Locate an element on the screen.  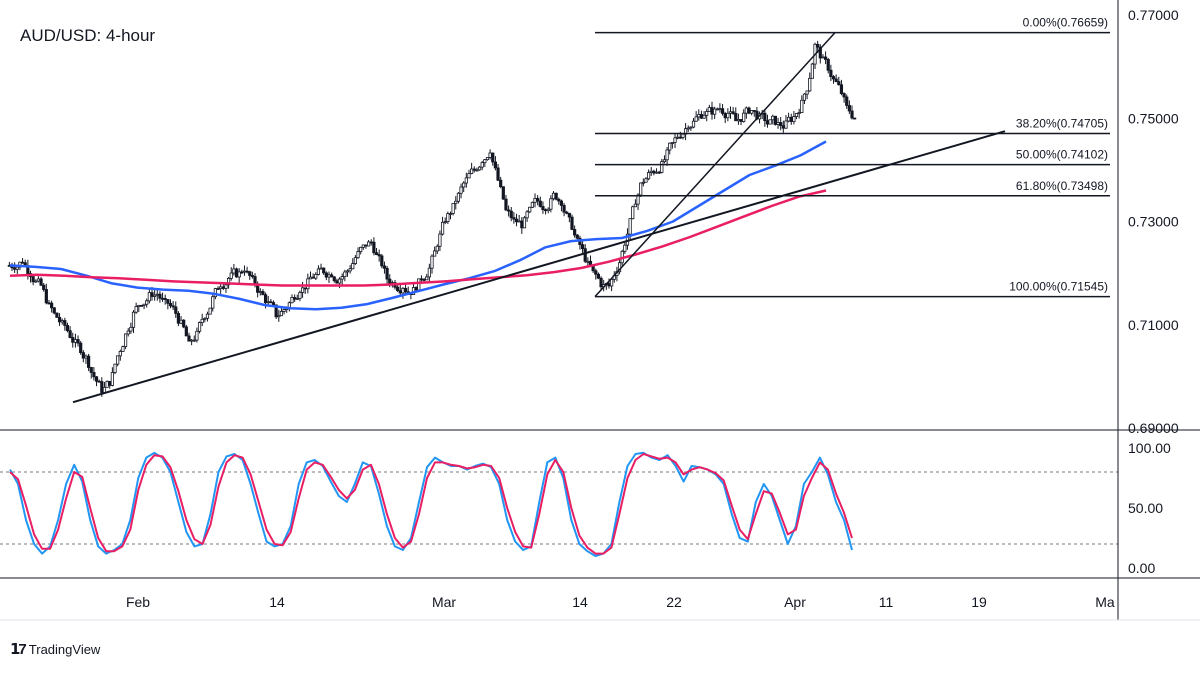
time-tick-label: Feb is located at coordinates (138, 602).